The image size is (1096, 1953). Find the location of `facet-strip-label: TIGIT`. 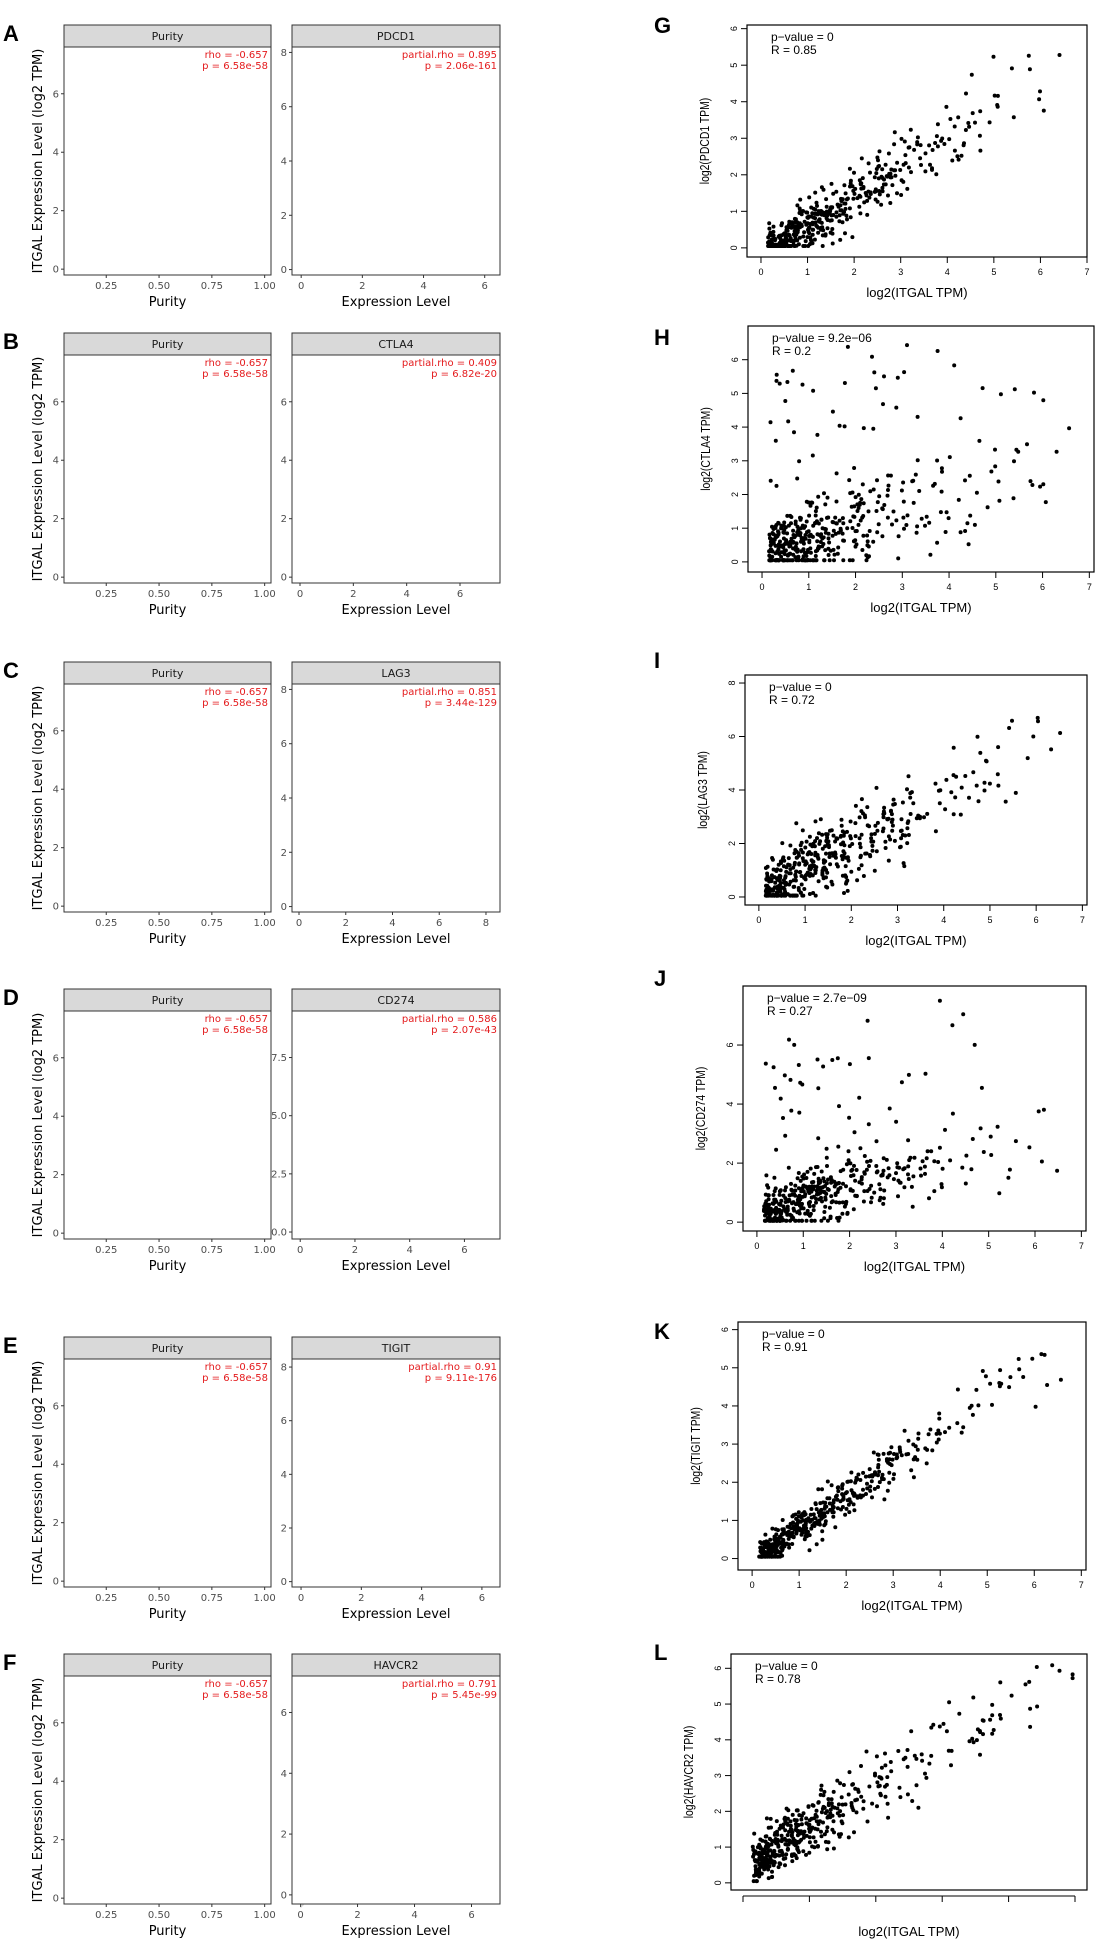

facet-strip-label: TIGIT is located at coordinates (396, 1348).